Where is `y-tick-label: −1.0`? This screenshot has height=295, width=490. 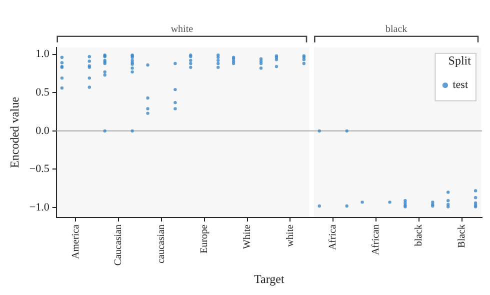 y-tick-label: −1.0 is located at coordinates (39, 207).